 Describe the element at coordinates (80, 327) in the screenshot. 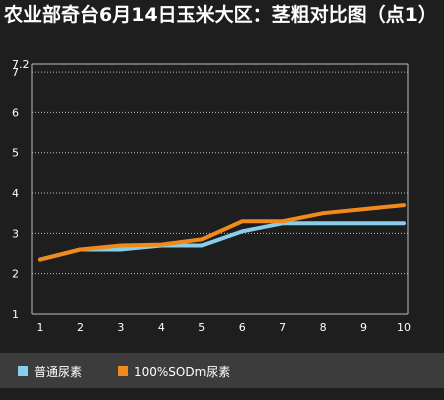

I see `x-tick-label: 2` at that location.